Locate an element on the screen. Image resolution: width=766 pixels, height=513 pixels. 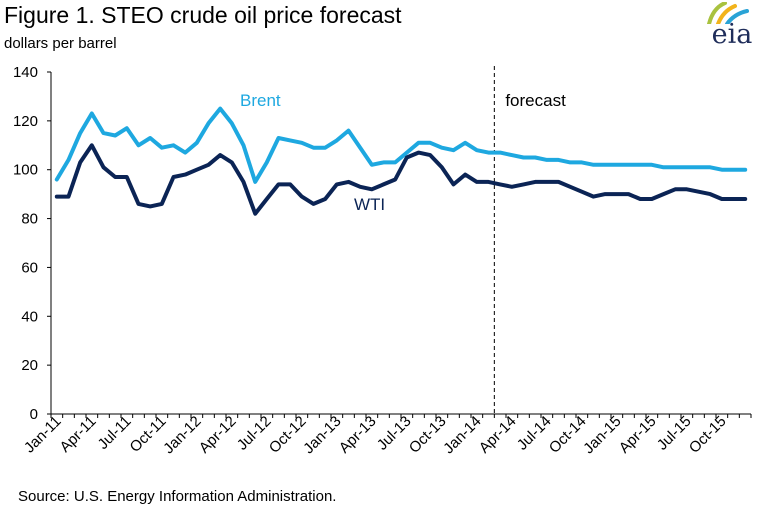
forecast-label: forecast is located at coordinates (535, 100).